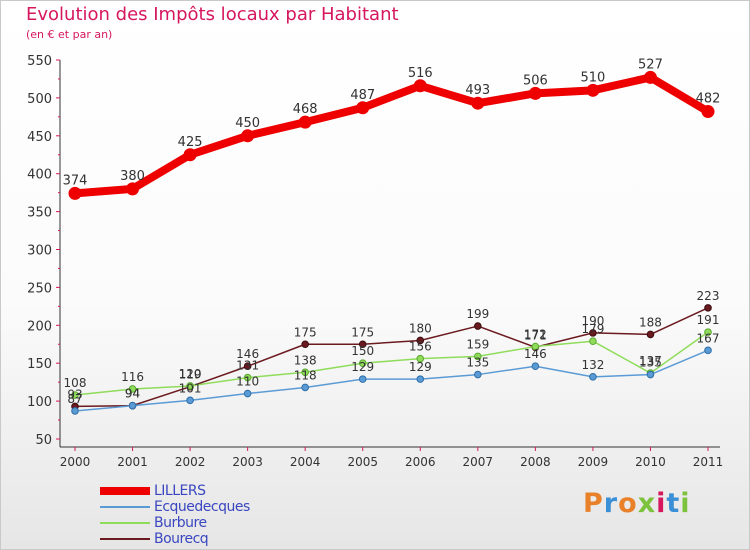 The width and height of the screenshot is (750, 550). I want to click on chart-title: Evolution des Impôts locaux par Habitant, so click(212, 14).